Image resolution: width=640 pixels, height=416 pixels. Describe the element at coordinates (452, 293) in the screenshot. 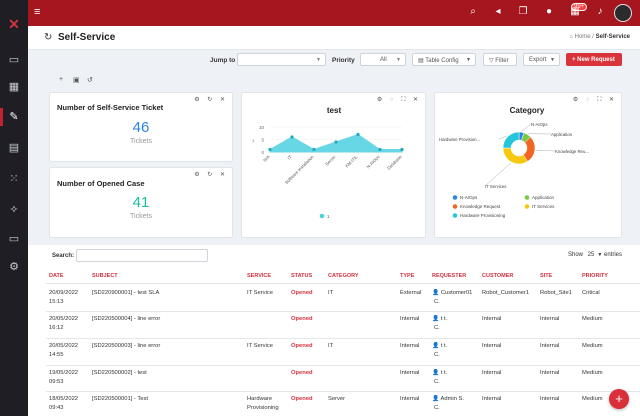

I see `cell-requester: 👤 Customer01` at that location.